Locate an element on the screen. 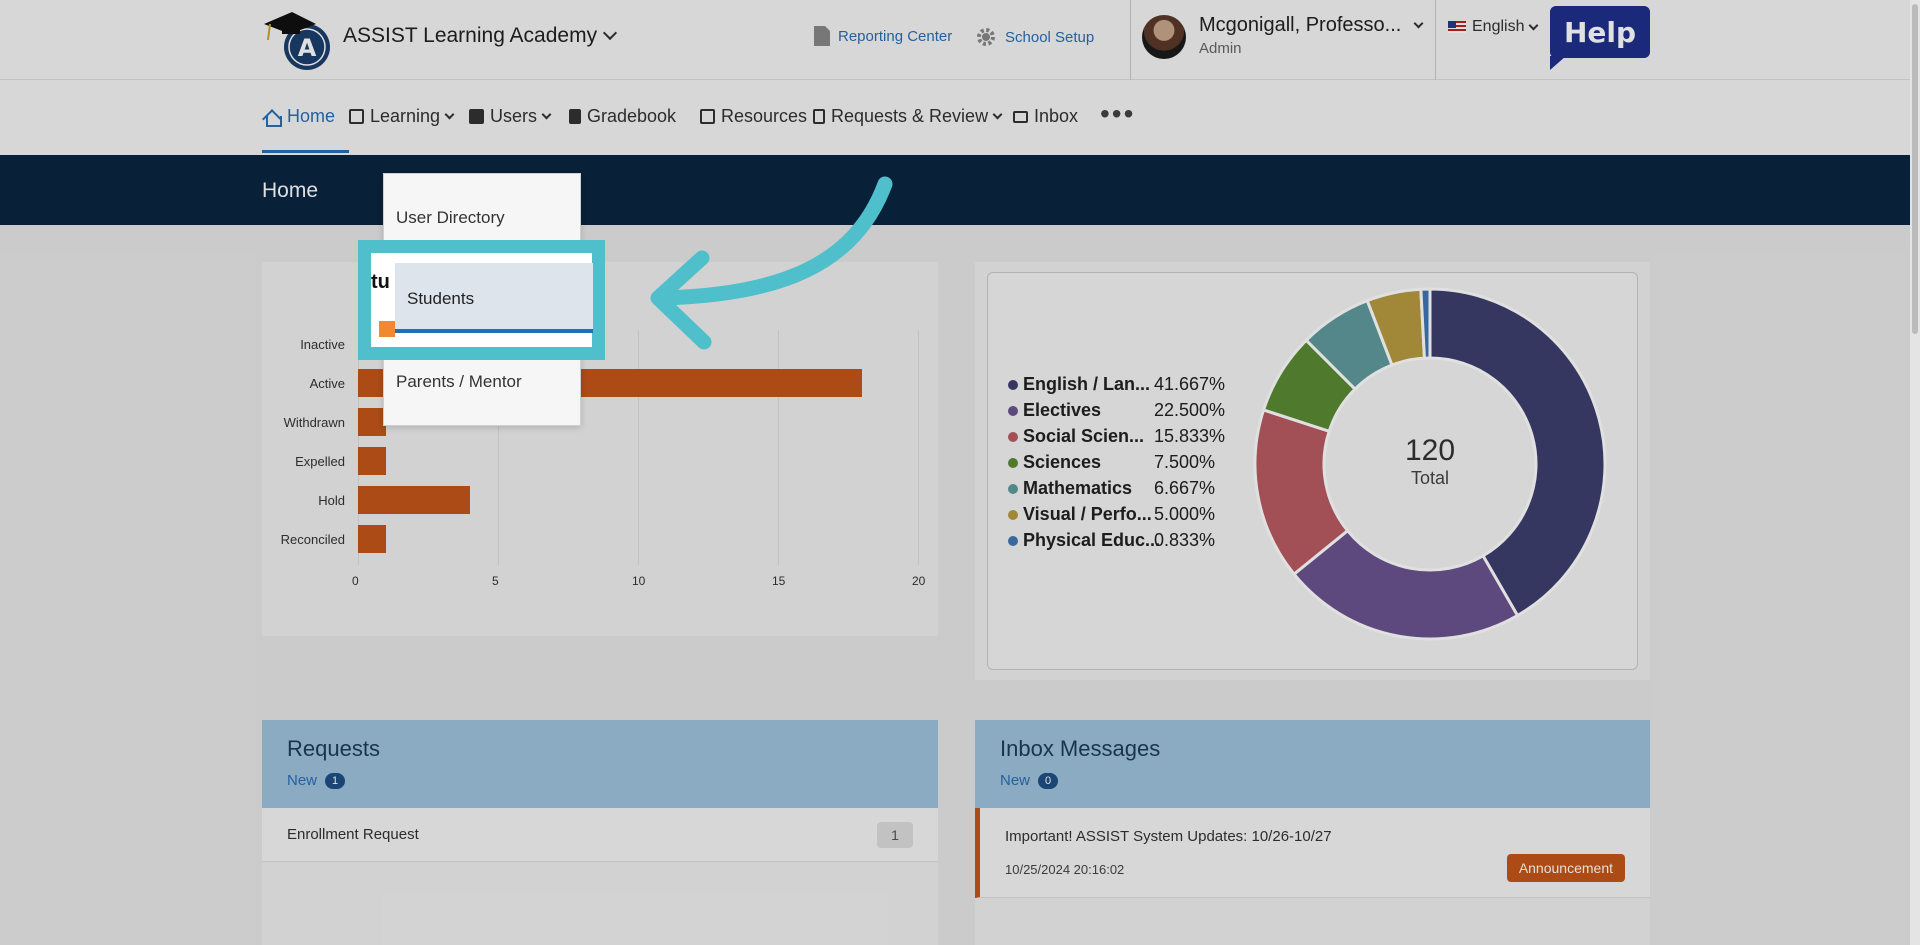 This screenshot has width=1920, height=945. legend-value: 6.667% is located at coordinates (1185, 488).